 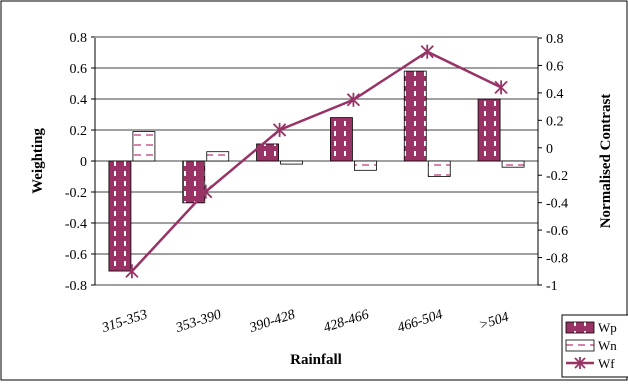 I want to click on y2-tick-label: 0.4, so click(x=555, y=94).